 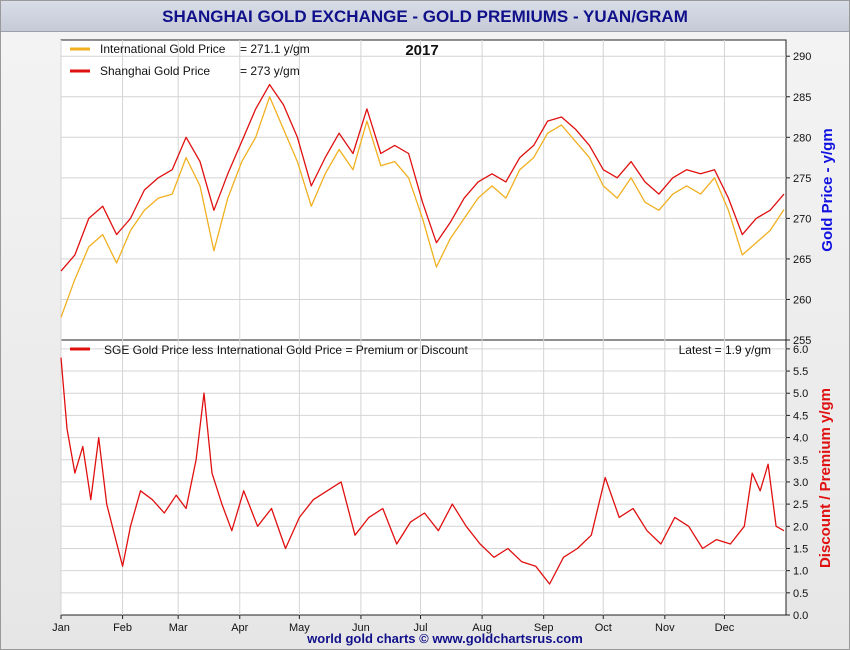 What do you see at coordinates (270, 71) in the screenshot?
I see `legend-value-shanghai: = 273 y/gm` at bounding box center [270, 71].